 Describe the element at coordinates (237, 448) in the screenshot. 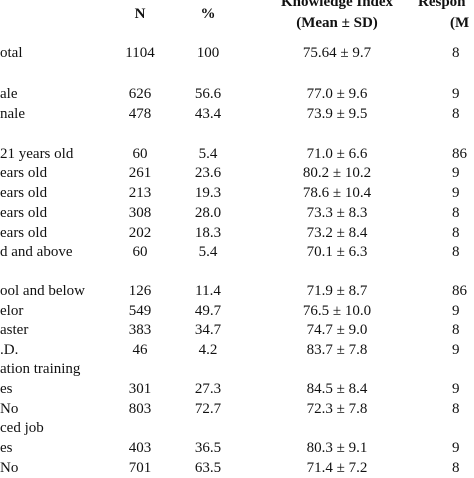

I see `table-row: es 403 36.5 80.3 ± 9.1 9` at that location.